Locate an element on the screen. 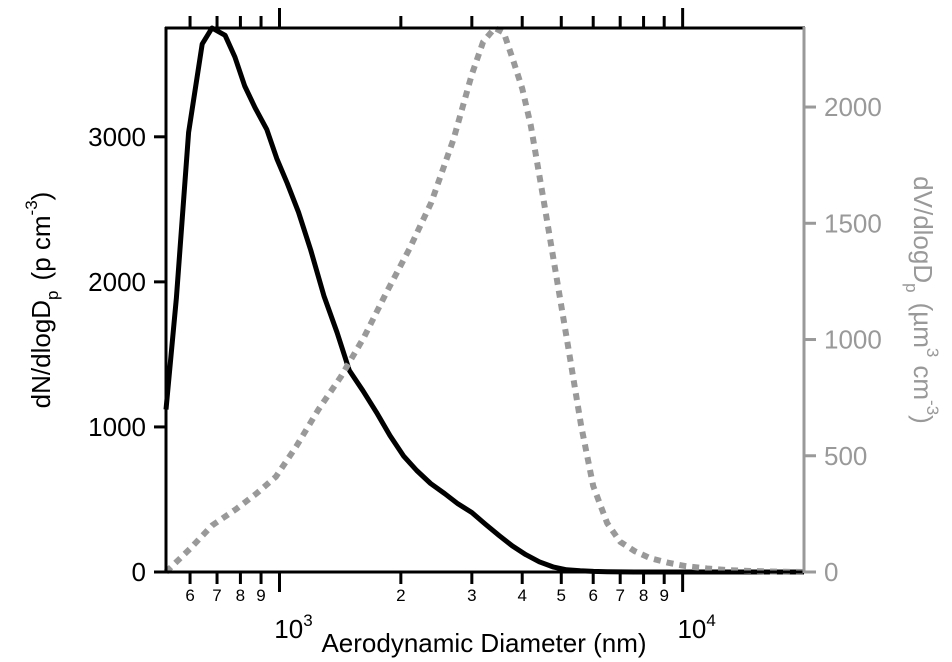  y-right-label-sub: p is located at coordinates (911, 287).